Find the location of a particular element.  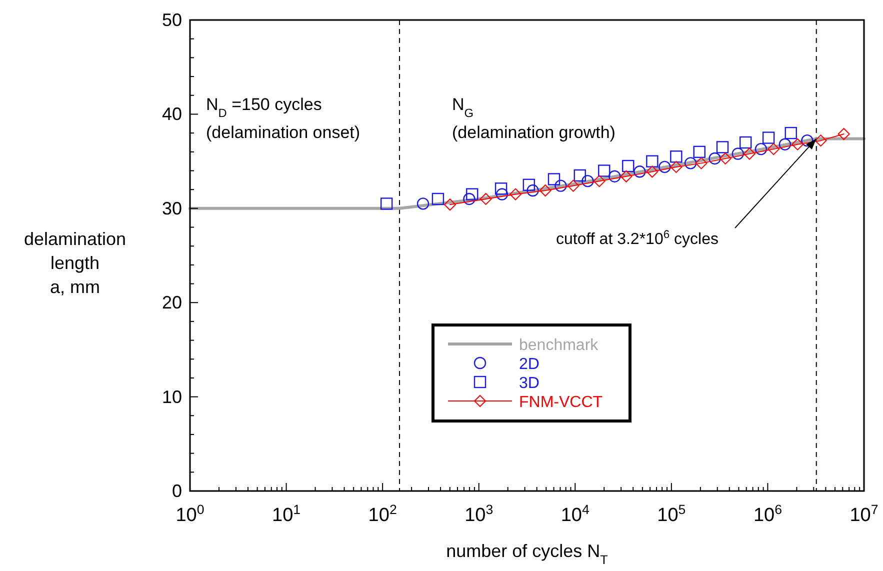

y-axis-title: delamination length a, mm is located at coordinates (75, 263).